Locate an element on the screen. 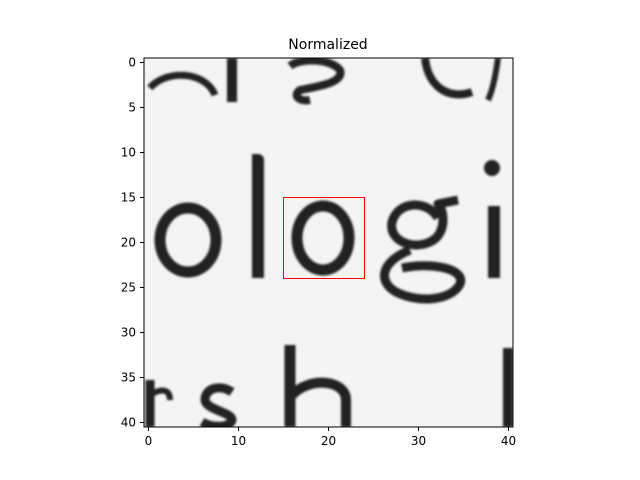 This screenshot has width=640, height=480. x-tick-label: 10 is located at coordinates (238, 441).